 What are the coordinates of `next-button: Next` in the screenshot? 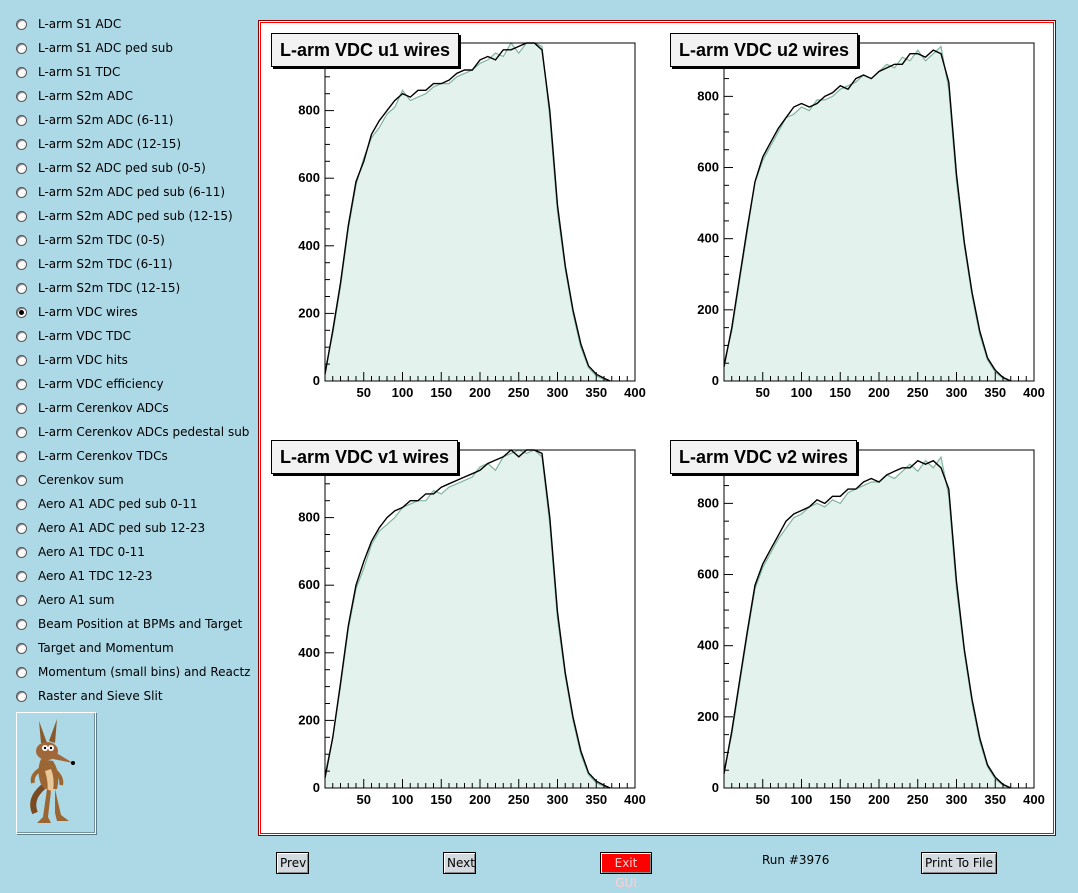 It's located at (459, 863).